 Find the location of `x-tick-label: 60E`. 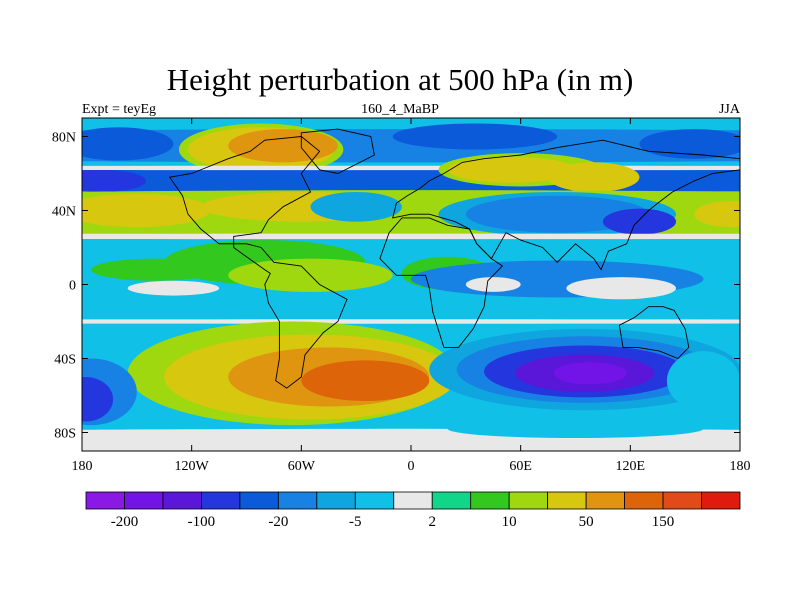

x-tick-label: 60E is located at coordinates (520, 466).